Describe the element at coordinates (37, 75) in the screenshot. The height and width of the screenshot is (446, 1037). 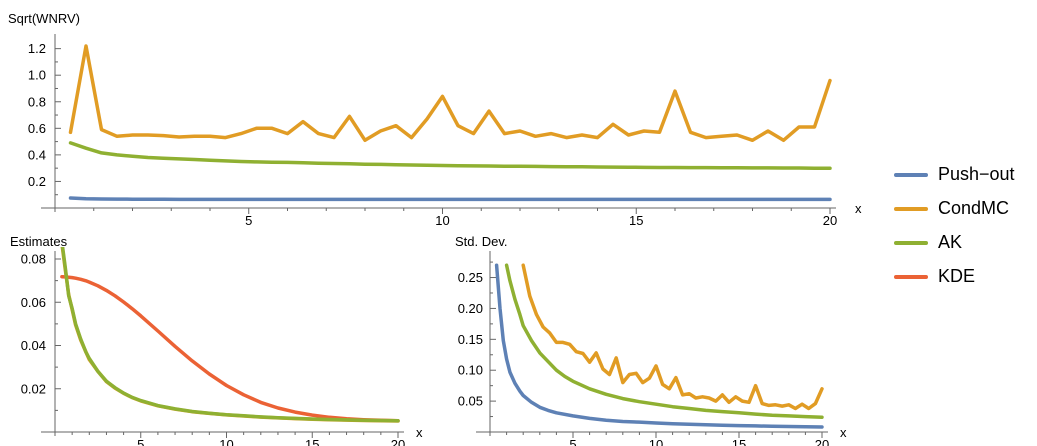
I see `y-tick-label: 1.0` at that location.